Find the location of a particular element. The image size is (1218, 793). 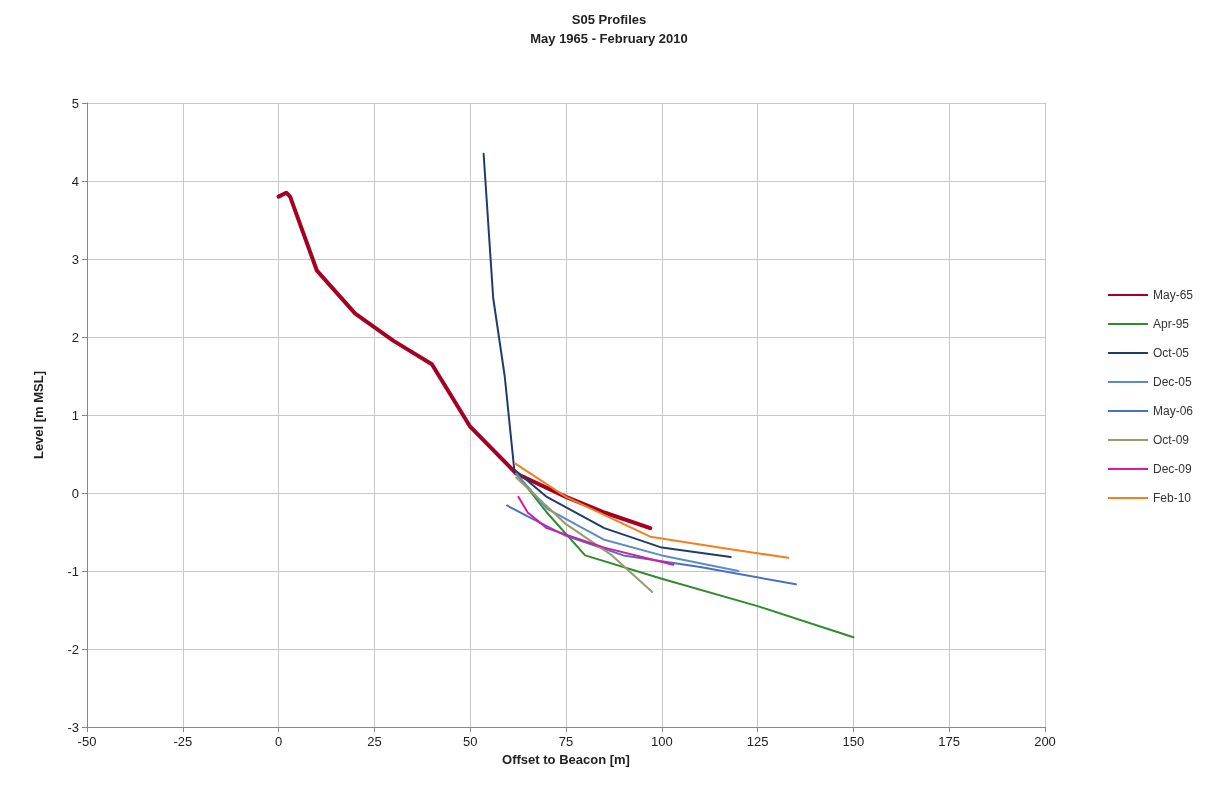

legend-label: May-06 is located at coordinates (1173, 411).